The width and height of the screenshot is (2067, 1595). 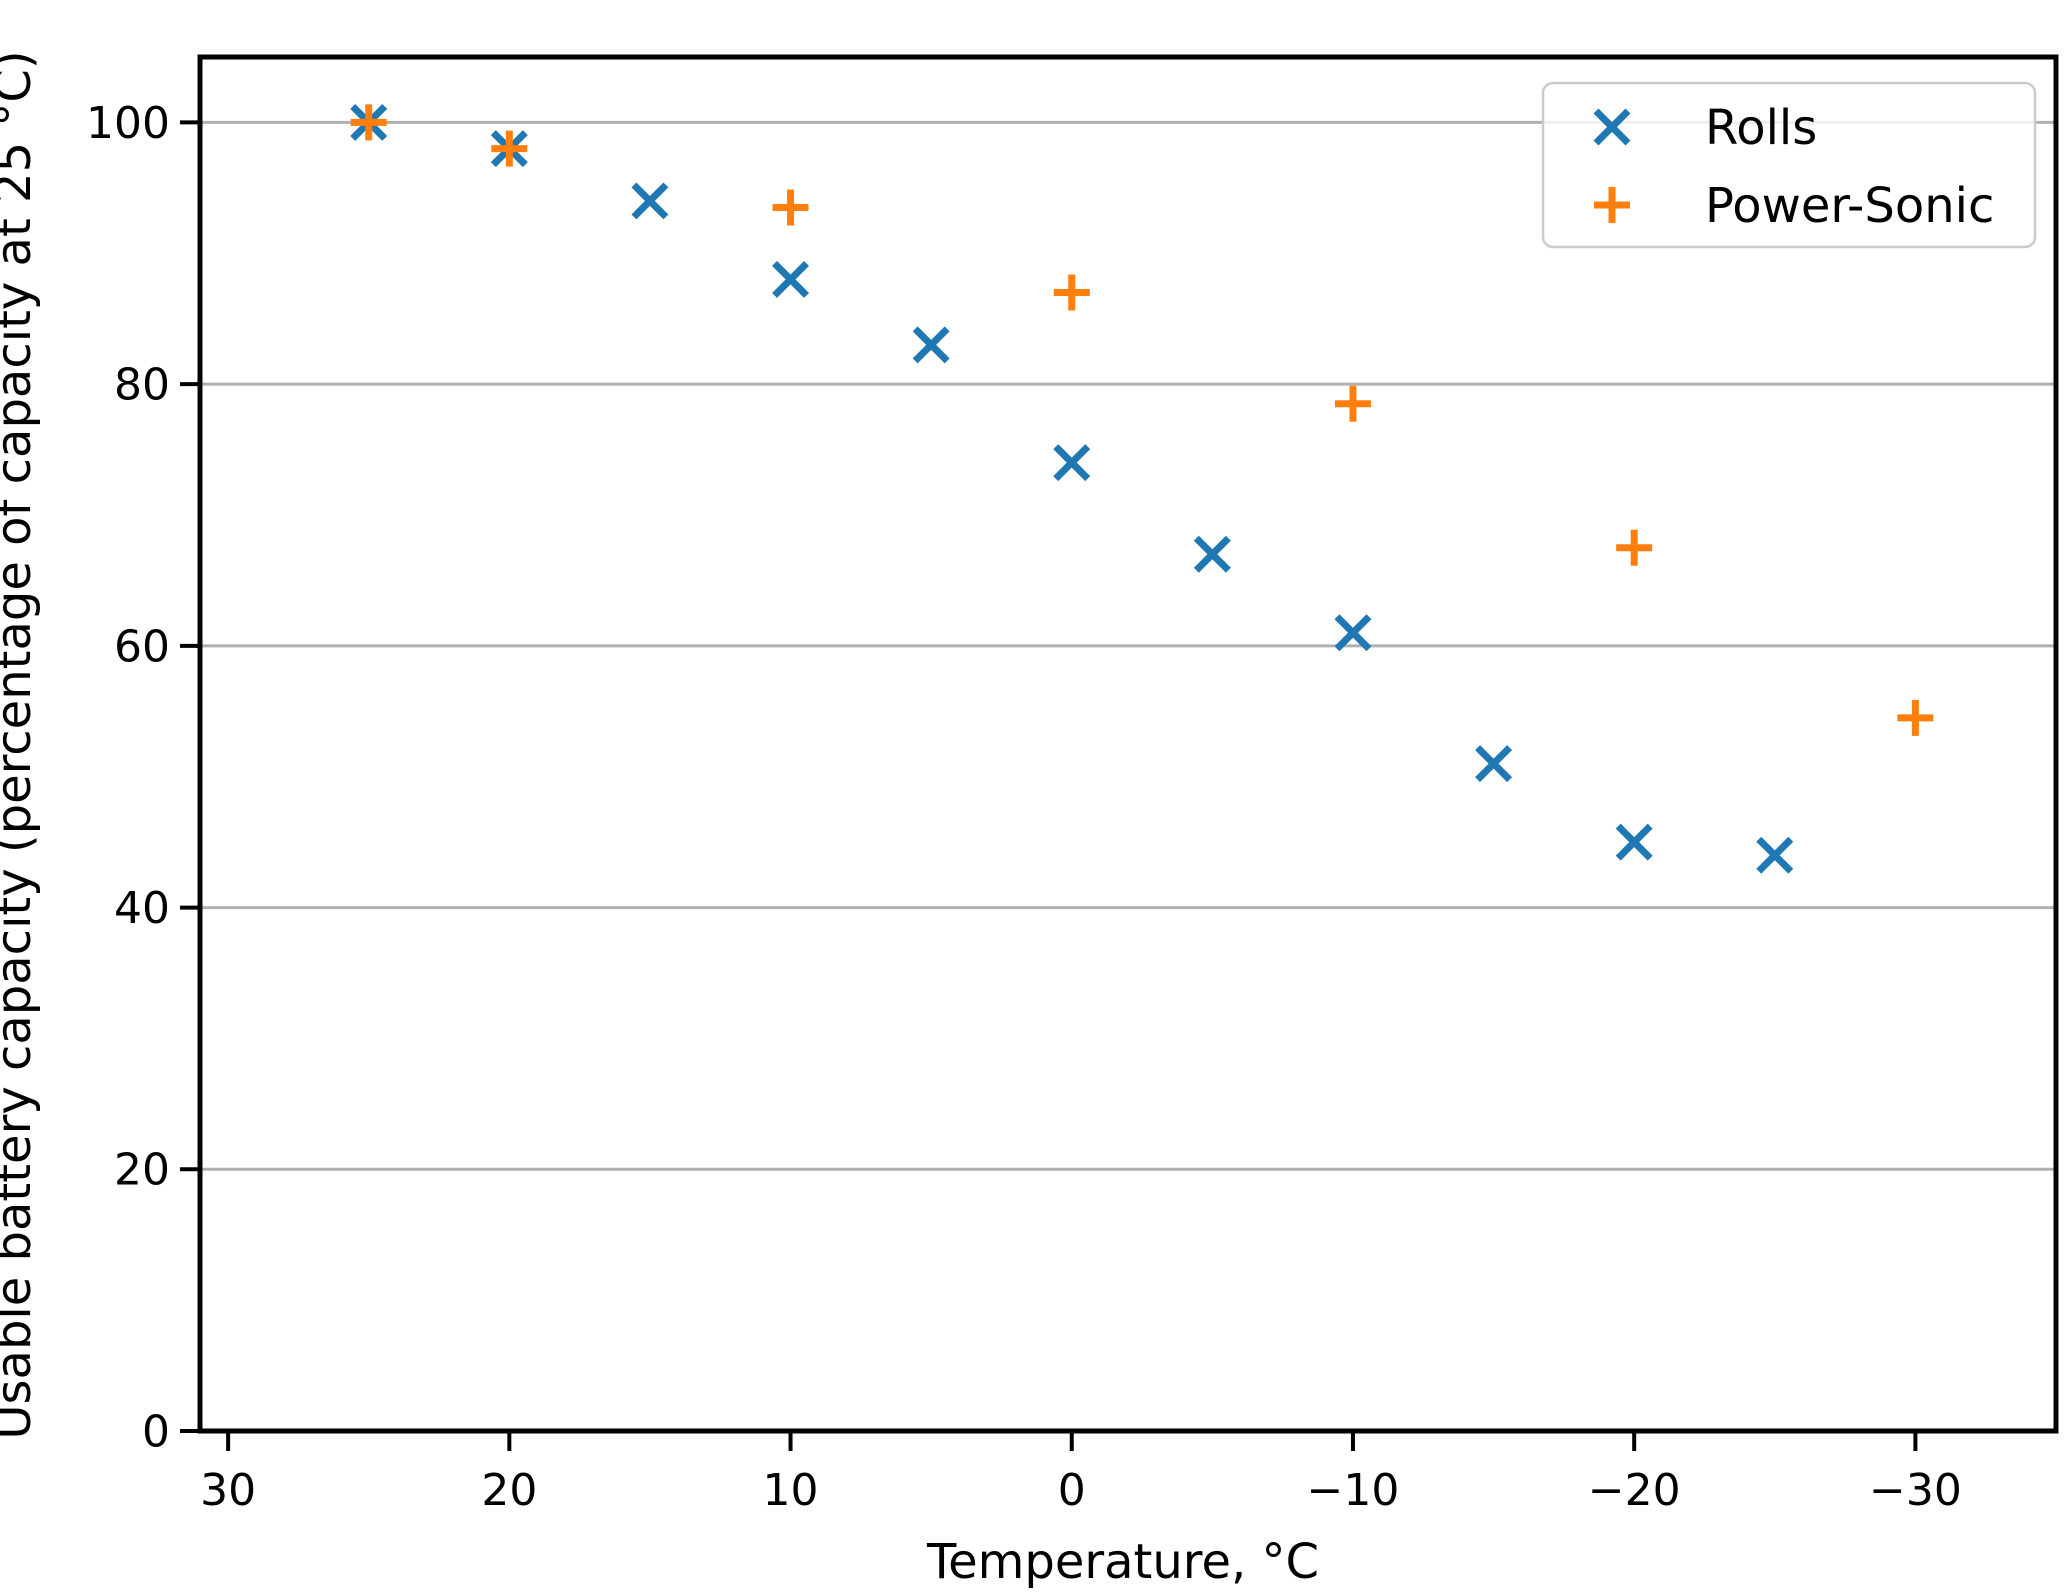 What do you see at coordinates (228, 1490) in the screenshot?
I see `x-tick-label: 30` at bounding box center [228, 1490].